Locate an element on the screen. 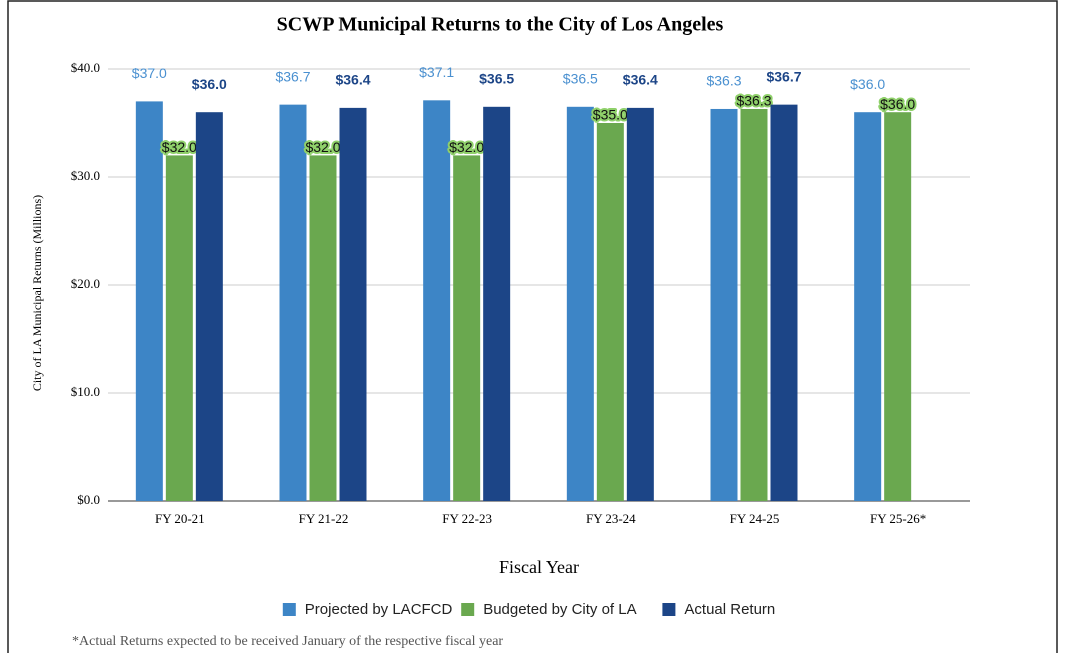 This screenshot has width=1065, height=653. y-tick-label: $10.0 is located at coordinates (85, 391).